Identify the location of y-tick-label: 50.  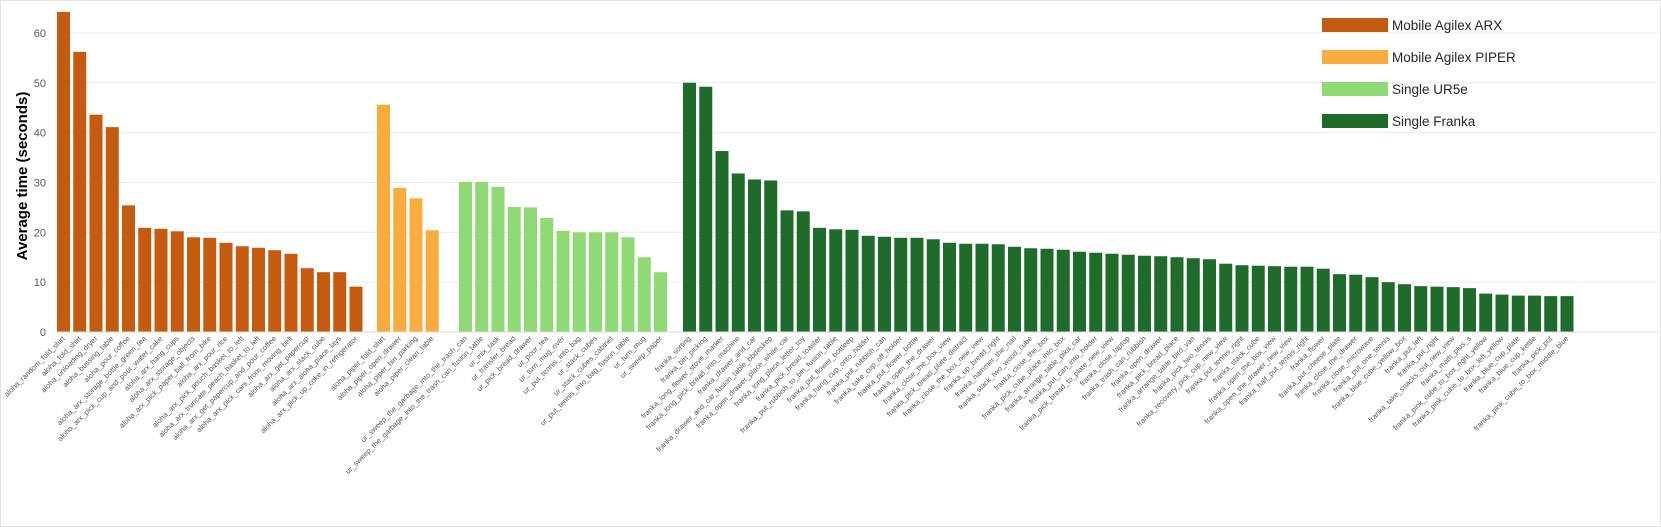
(40, 84).